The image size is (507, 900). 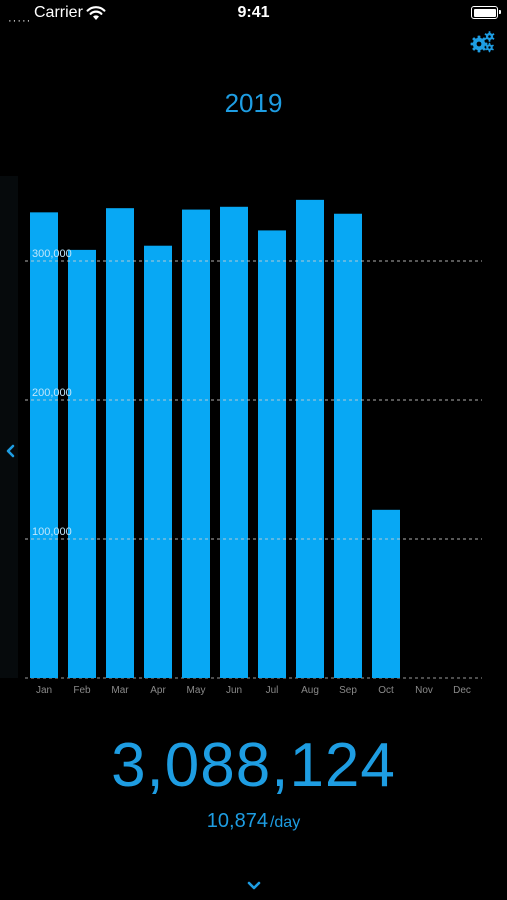 What do you see at coordinates (234, 690) in the screenshot?
I see `x-tick-label: Jun` at bounding box center [234, 690].